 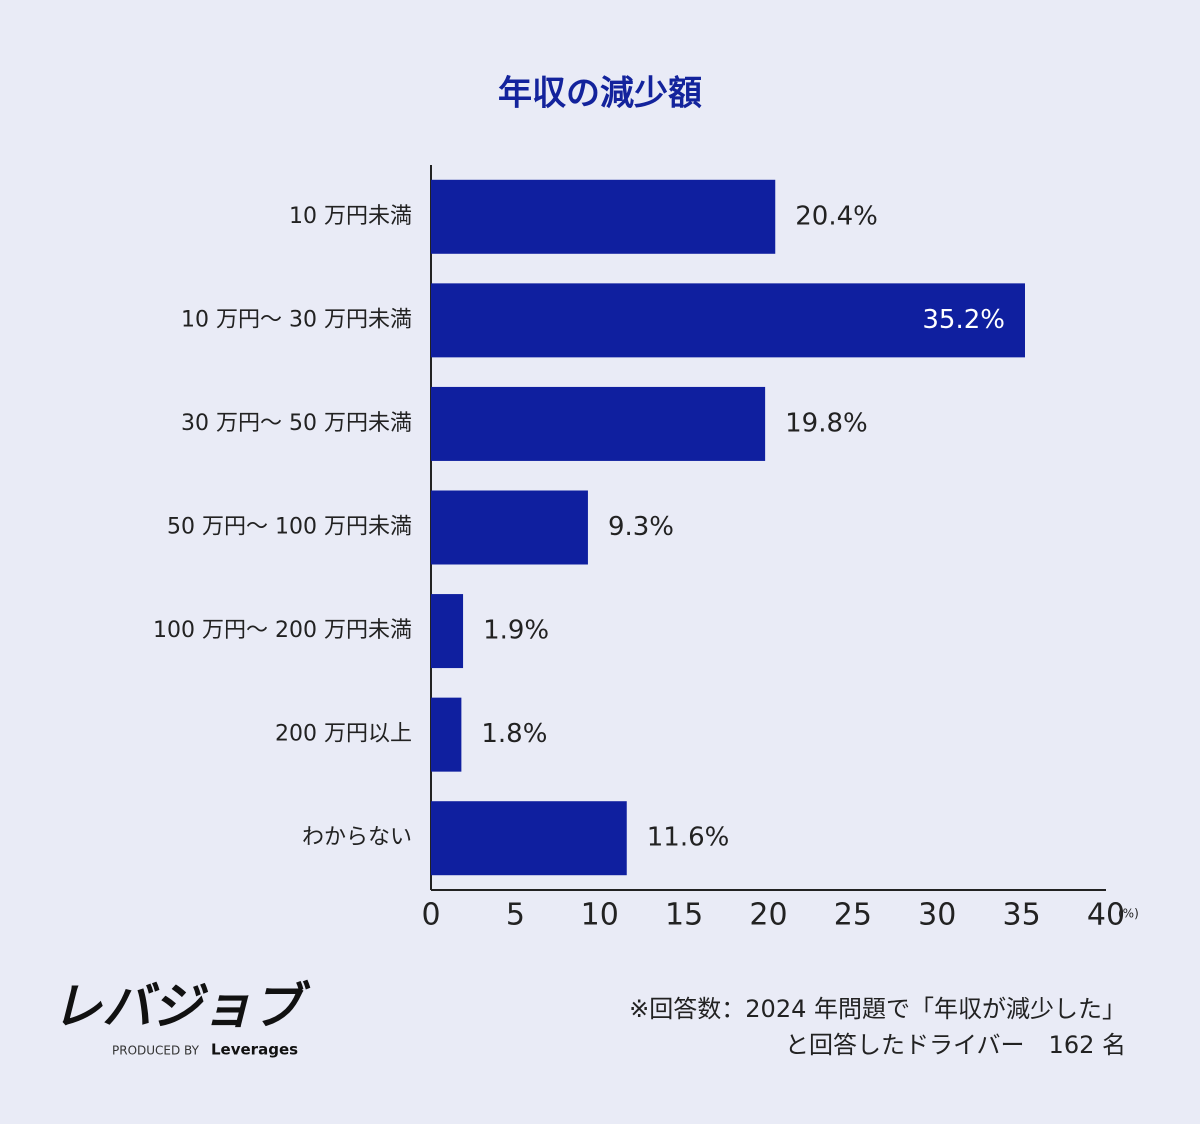 I want to click on x-tick-label: 20, so click(x=768, y=915).